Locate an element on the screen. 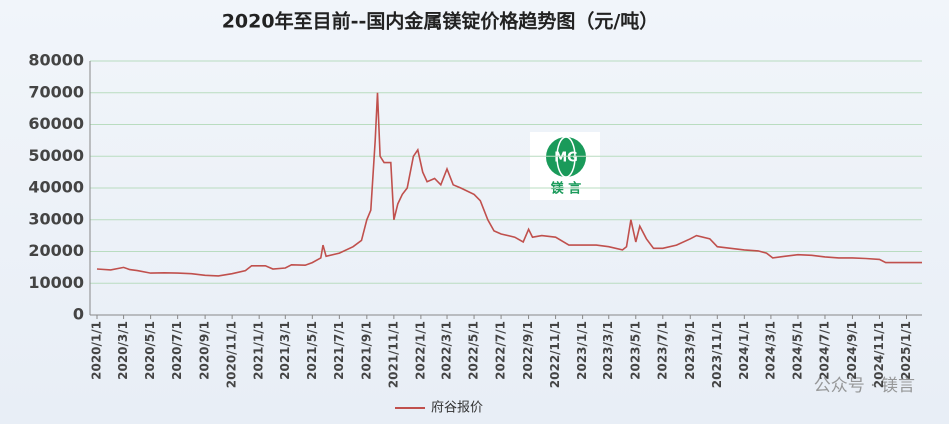 The height and width of the screenshot is (424, 949). y-tick-label: 80000 is located at coordinates (56, 60).